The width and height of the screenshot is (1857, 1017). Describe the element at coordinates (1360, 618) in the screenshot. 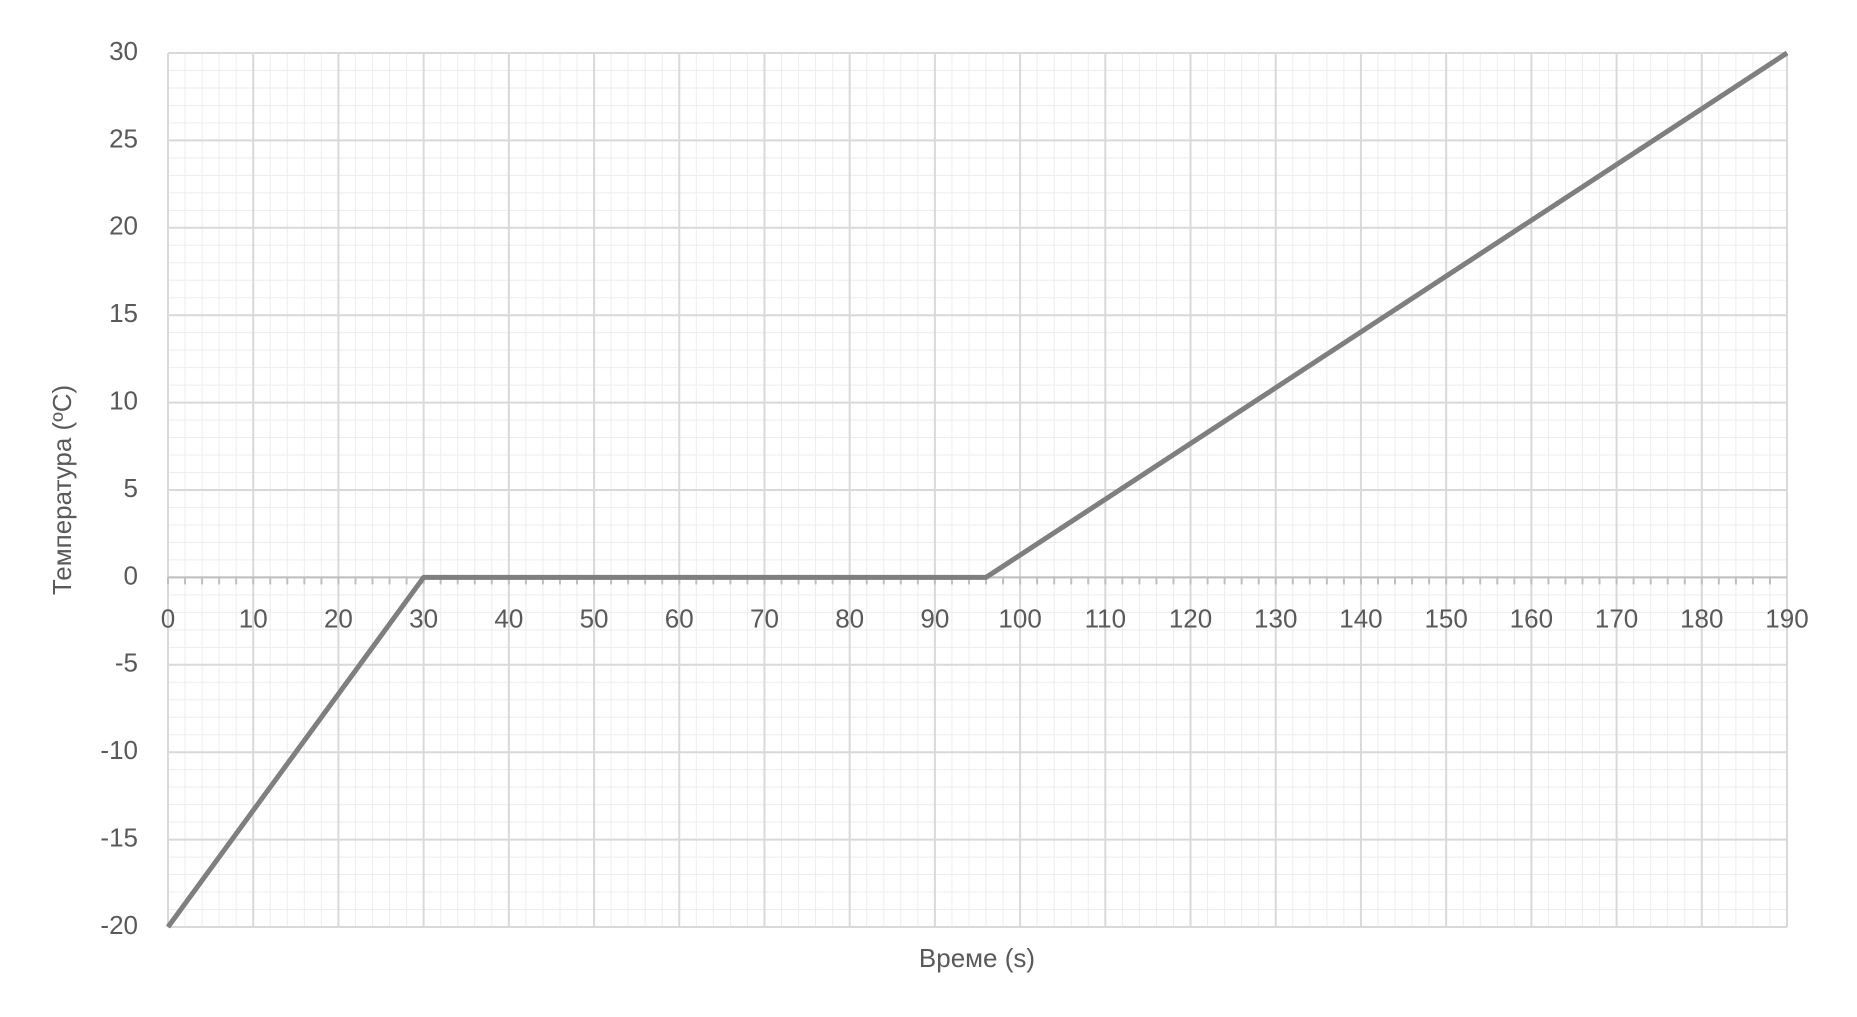

I see `x-tick-label: 140` at that location.